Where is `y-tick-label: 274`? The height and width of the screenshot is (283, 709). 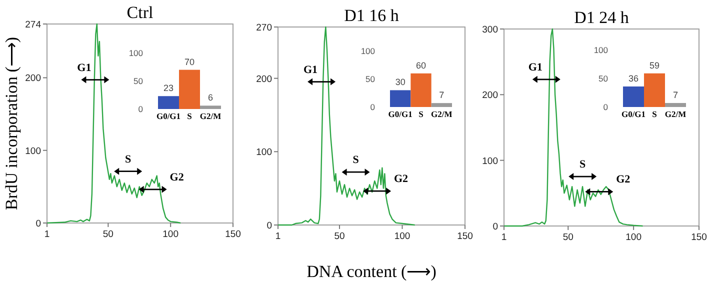
y-tick-label: 274 is located at coordinates (33, 25).